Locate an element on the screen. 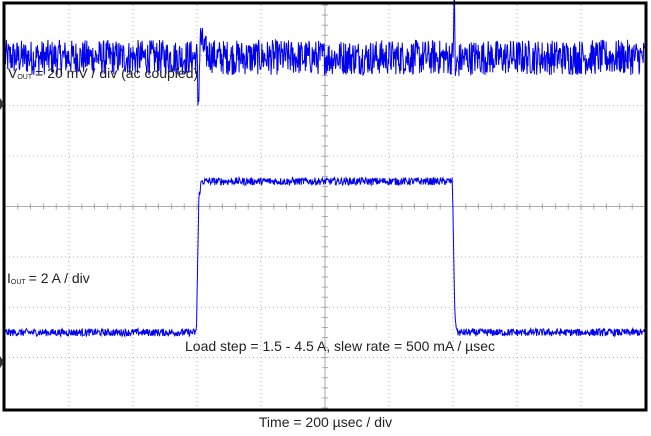  time-base-label: Time = 200 µsec / div is located at coordinates (325, 422).